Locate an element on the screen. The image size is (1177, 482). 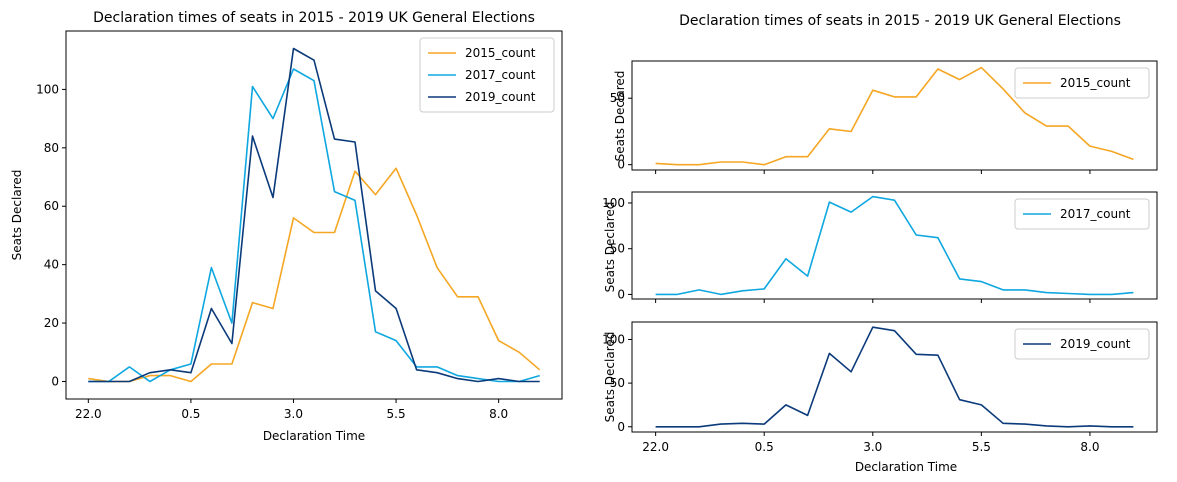
subplot-0-y-tick-label: 50 is located at coordinates (617, 98).